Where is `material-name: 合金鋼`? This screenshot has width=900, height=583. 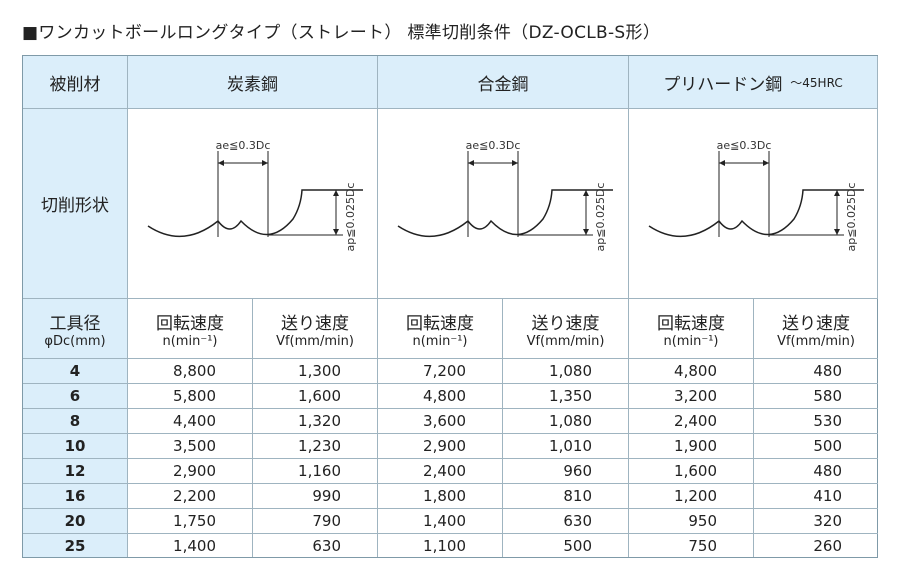
material-name: 合金鋼 is located at coordinates (503, 84).